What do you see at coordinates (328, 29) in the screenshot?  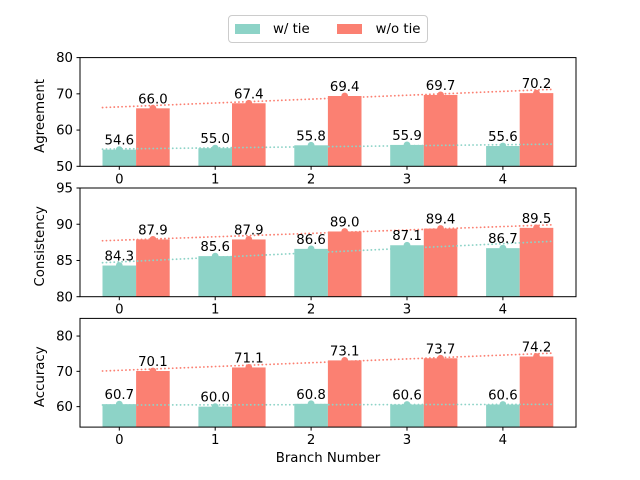 I see `legend: w/ tie w/o tie` at bounding box center [328, 29].